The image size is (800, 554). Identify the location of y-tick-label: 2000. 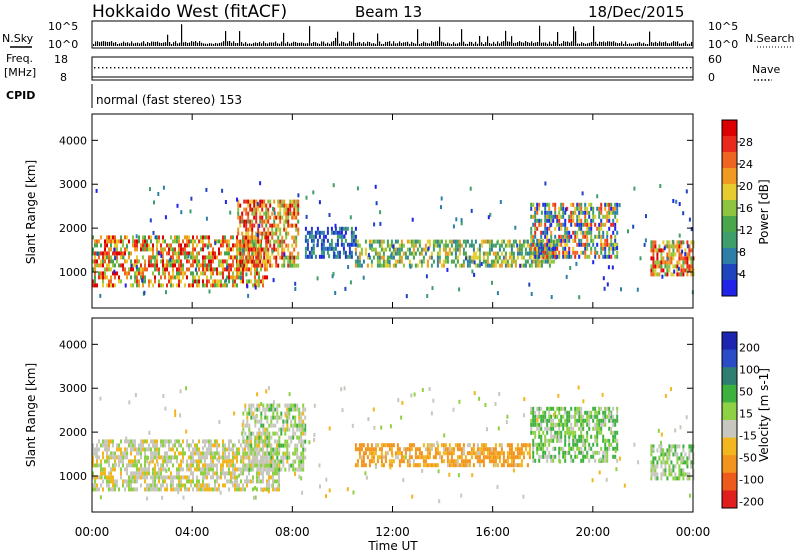
(73, 432).